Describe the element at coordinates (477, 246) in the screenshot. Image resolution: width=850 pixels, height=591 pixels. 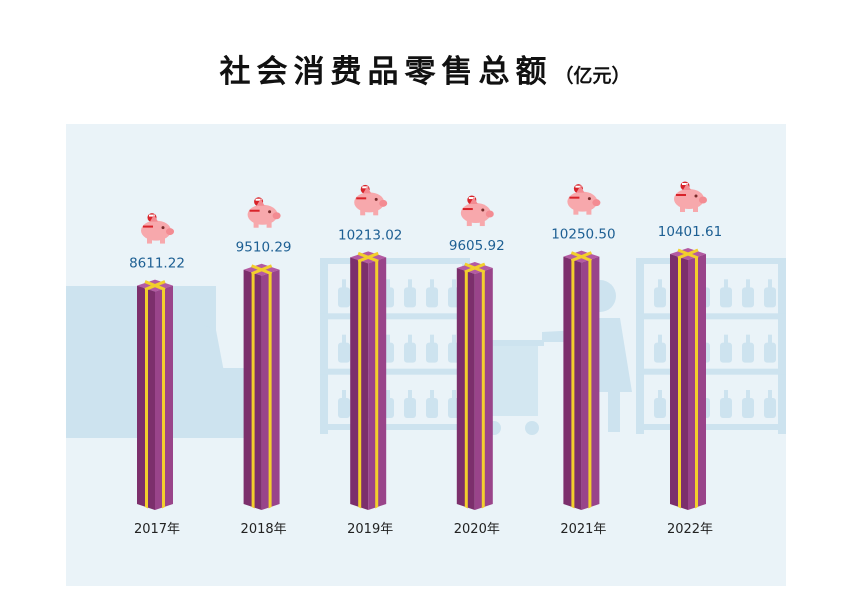
I see `value-label: 9605.92` at that location.